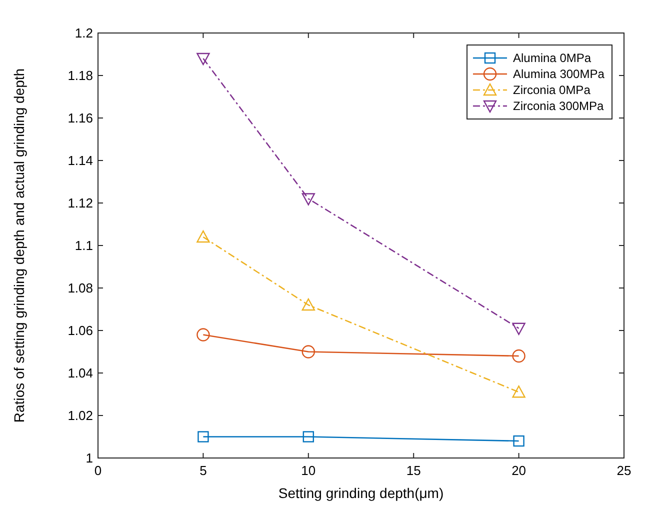 Image resolution: width=646 pixels, height=520 pixels. I want to click on y-tick-label: 1.16, so click(80, 118).